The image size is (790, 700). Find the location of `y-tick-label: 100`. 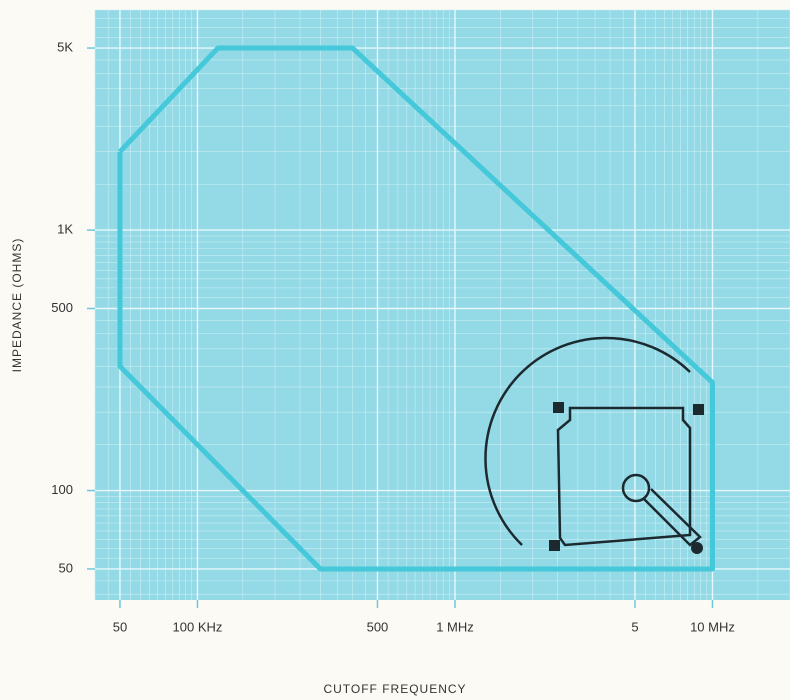

y-tick-label: 100 is located at coordinates (62, 489).